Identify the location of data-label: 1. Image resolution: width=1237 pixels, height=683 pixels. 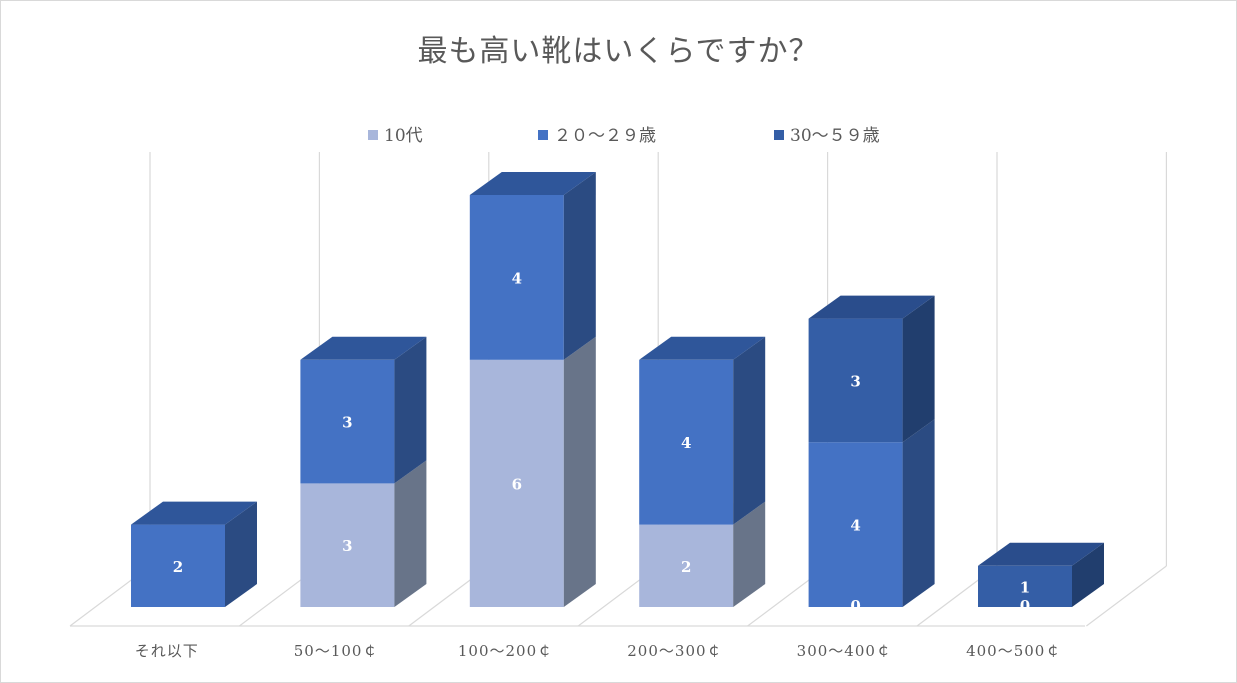
(1025, 587).